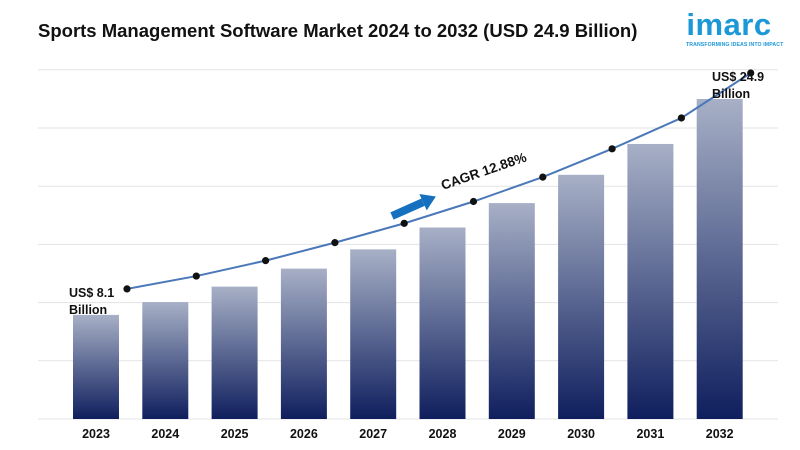 The width and height of the screenshot is (800, 450). What do you see at coordinates (427, 202) in the screenshot?
I see `cagr-arrow-head` at bounding box center [427, 202].